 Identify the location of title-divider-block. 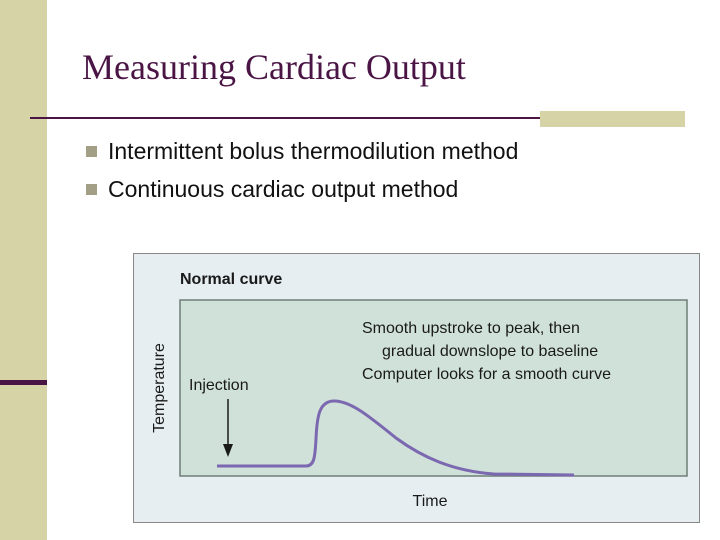
(612, 119).